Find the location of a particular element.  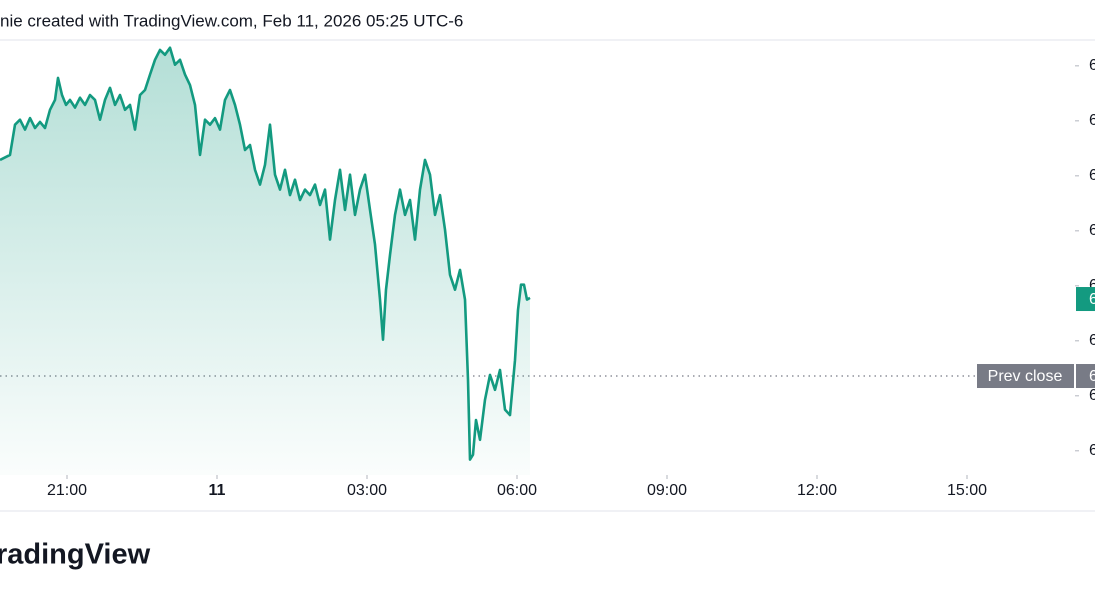

x-tick-label: 15:00 is located at coordinates (967, 490).